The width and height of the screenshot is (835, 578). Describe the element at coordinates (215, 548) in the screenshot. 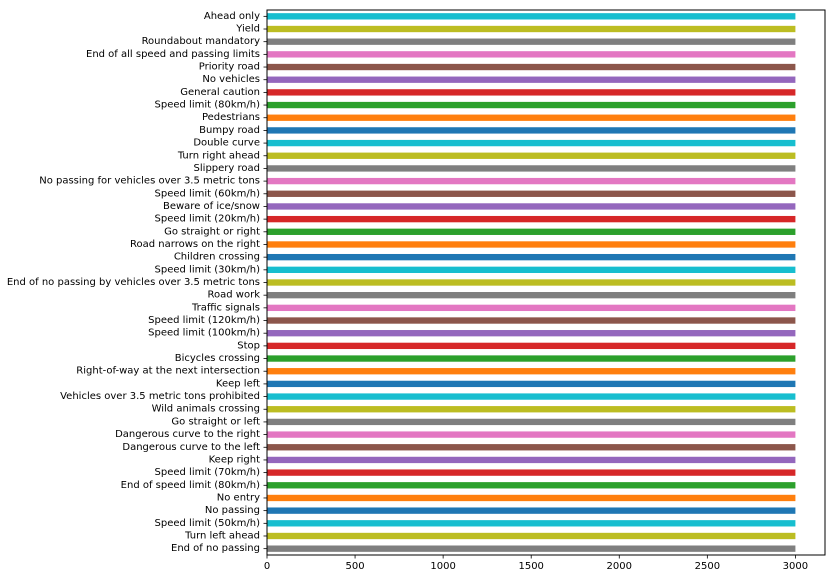

I see `category-label: End of no passing` at that location.